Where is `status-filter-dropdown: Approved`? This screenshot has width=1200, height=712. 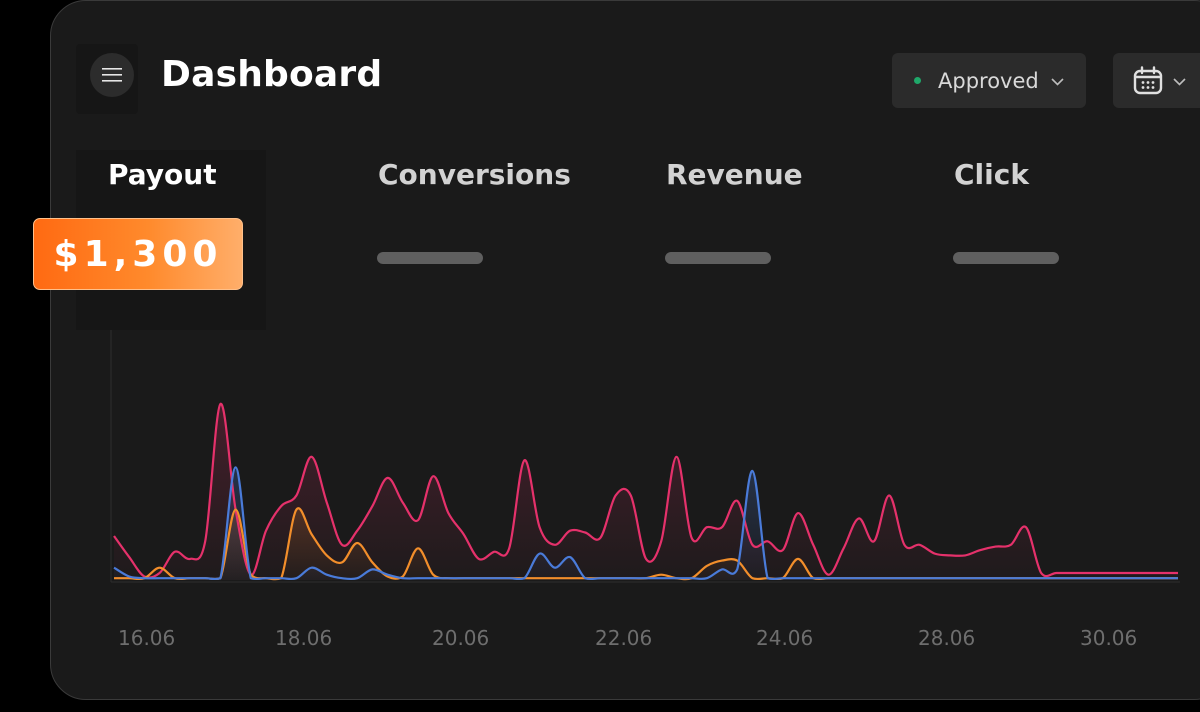 status-filter-dropdown: Approved is located at coordinates (989, 80).